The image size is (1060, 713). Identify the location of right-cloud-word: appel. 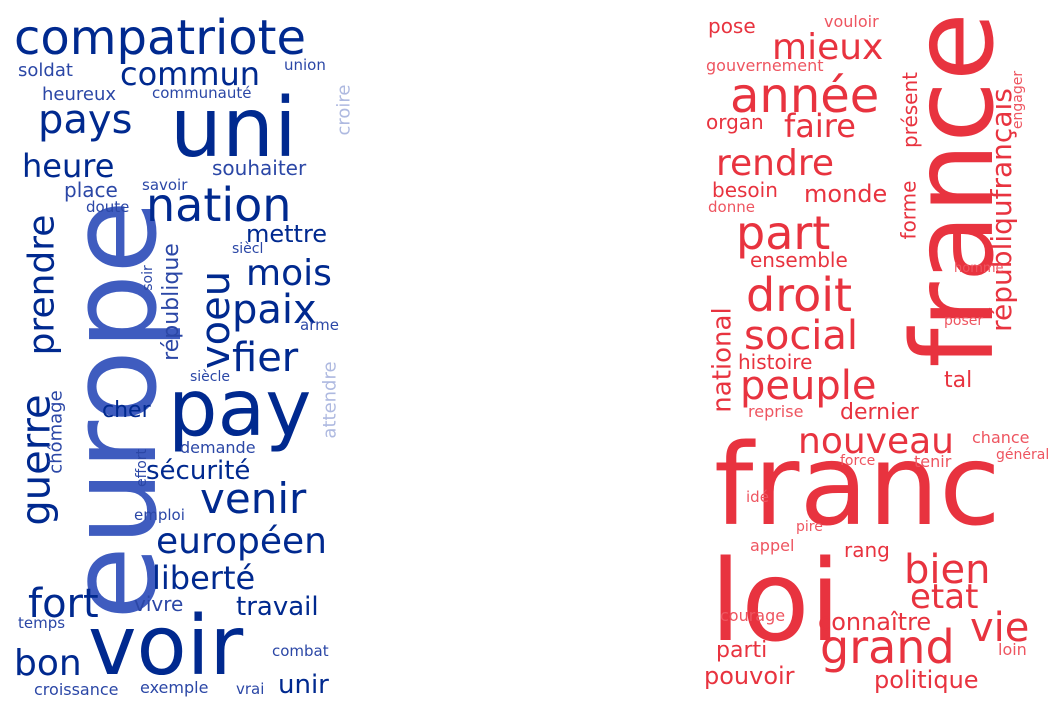
(772, 545).